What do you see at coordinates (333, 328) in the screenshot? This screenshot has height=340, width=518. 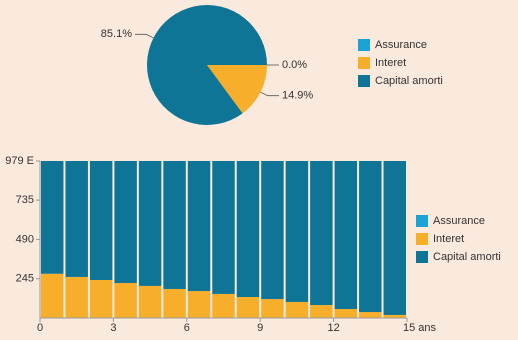 I see `x-tick-label: 12` at bounding box center [333, 328].